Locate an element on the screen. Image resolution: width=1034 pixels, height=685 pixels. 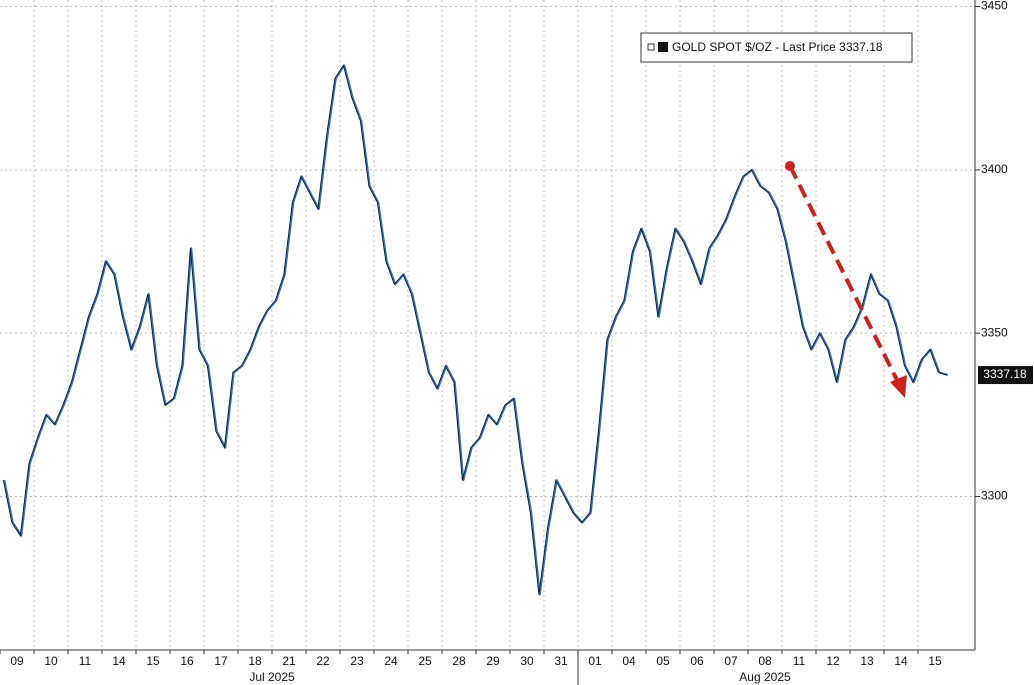
trend-arrow is located at coordinates (846, 279).